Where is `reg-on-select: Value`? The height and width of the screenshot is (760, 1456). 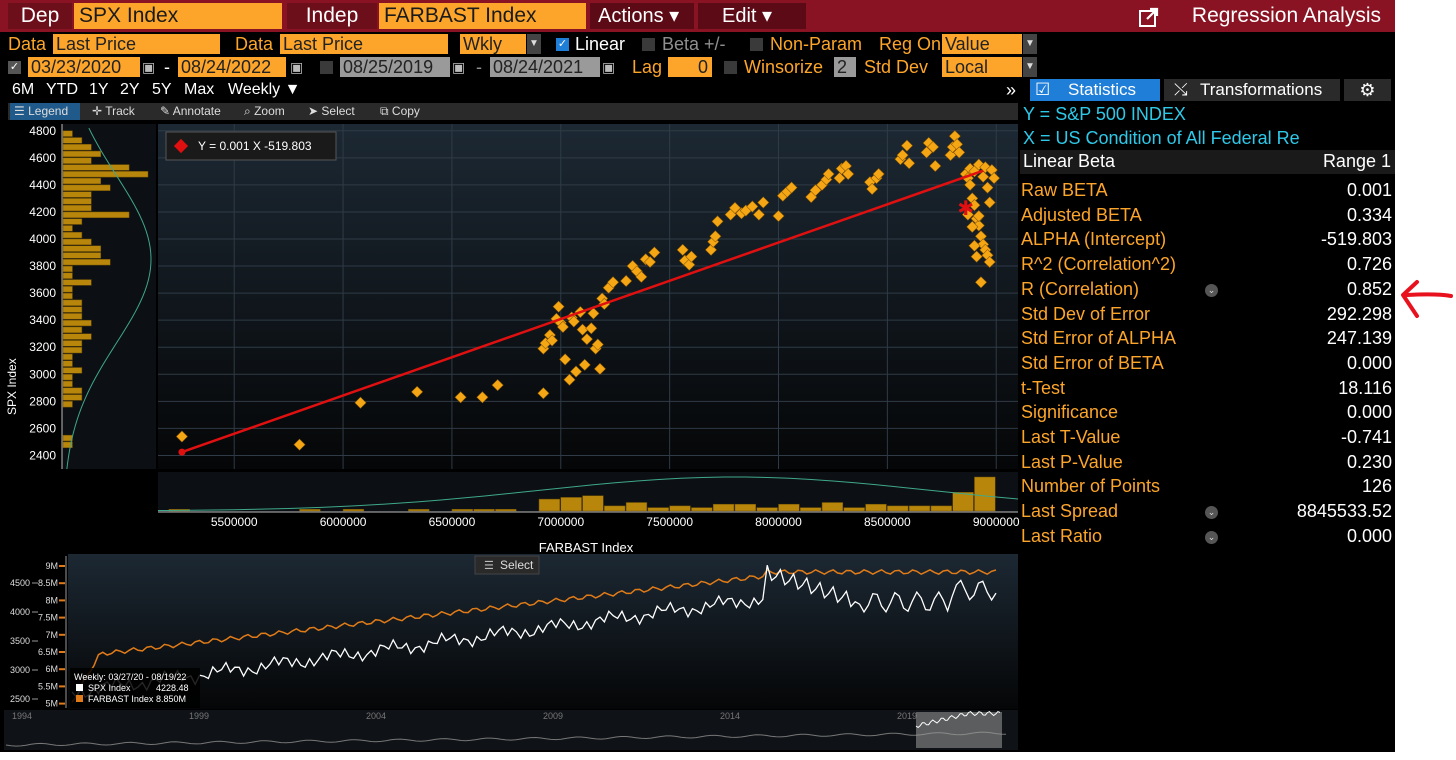
reg-on-select: Value is located at coordinates (982, 44).